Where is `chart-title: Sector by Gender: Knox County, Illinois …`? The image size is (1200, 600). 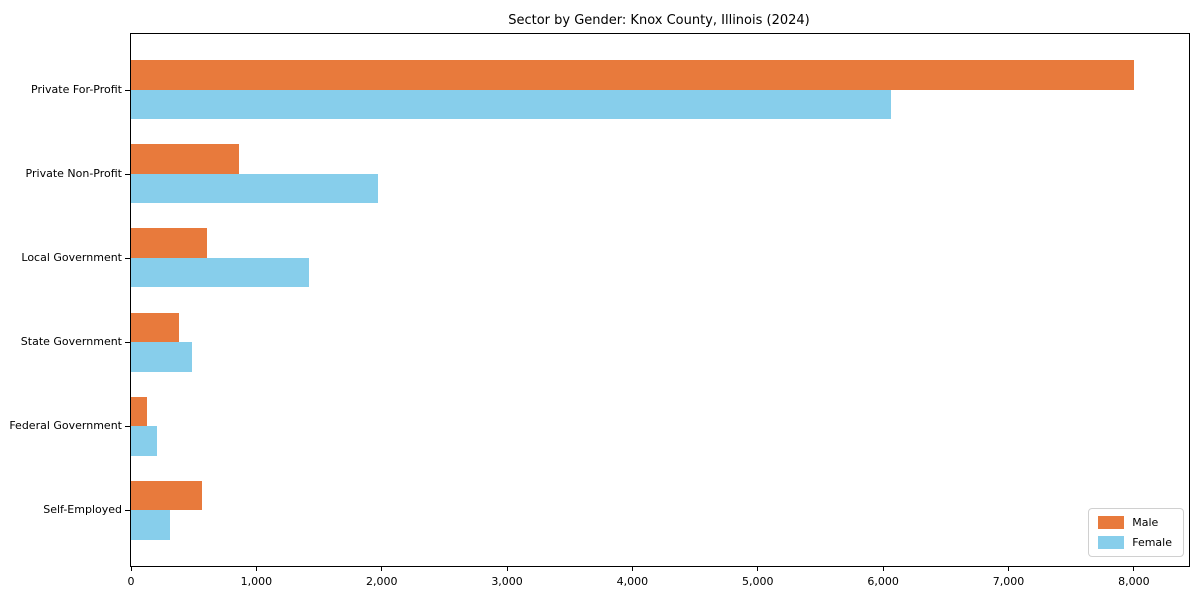
chart-title: Sector by Gender: Knox County, Illinois … is located at coordinates (659, 20).